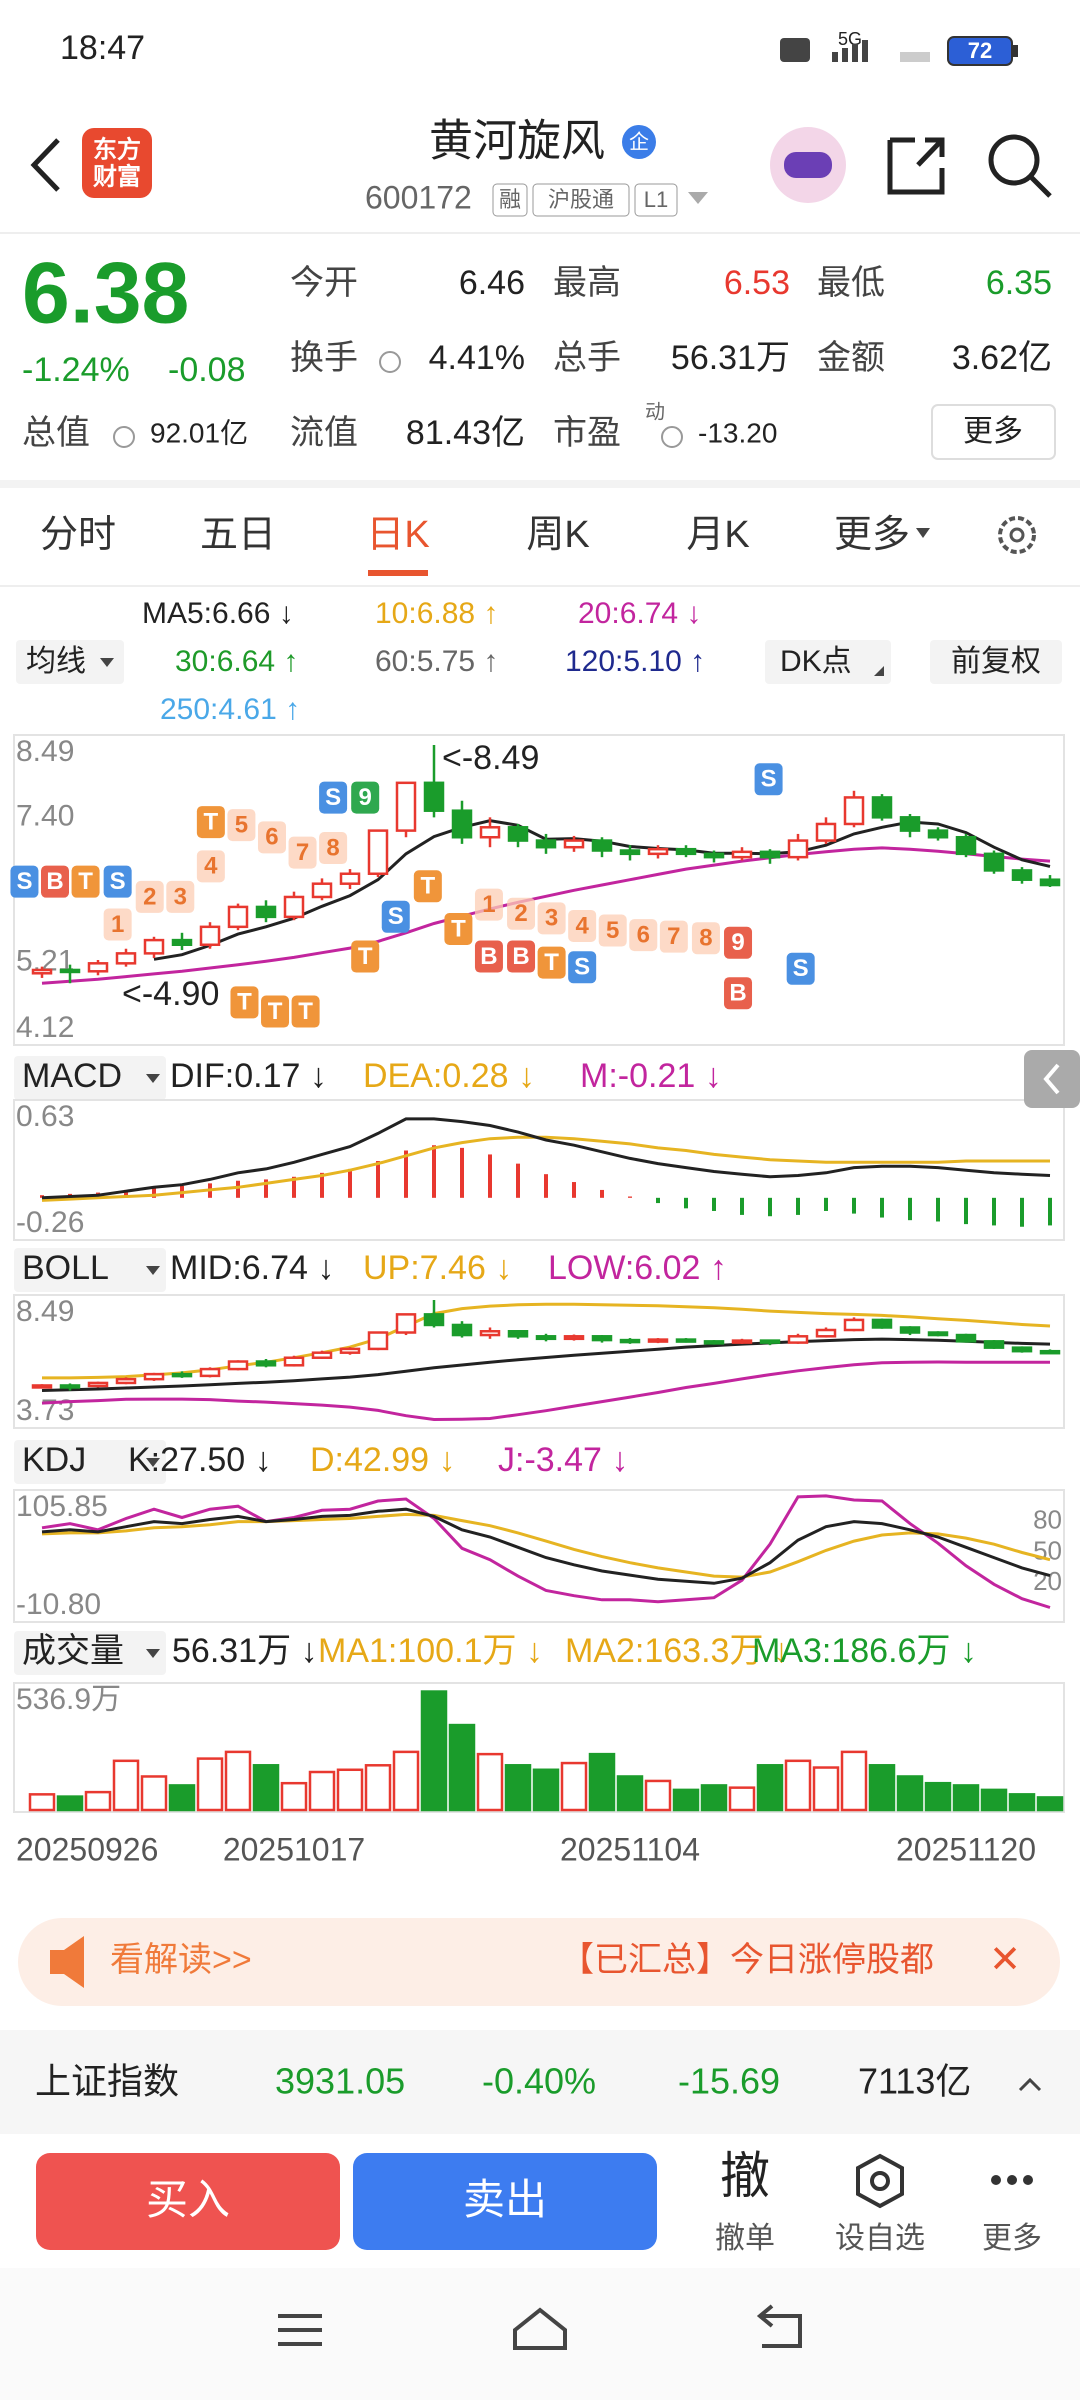 Image resolution: width=1080 pixels, height=2400 pixels. I want to click on search-icon, so click(1014, 160).